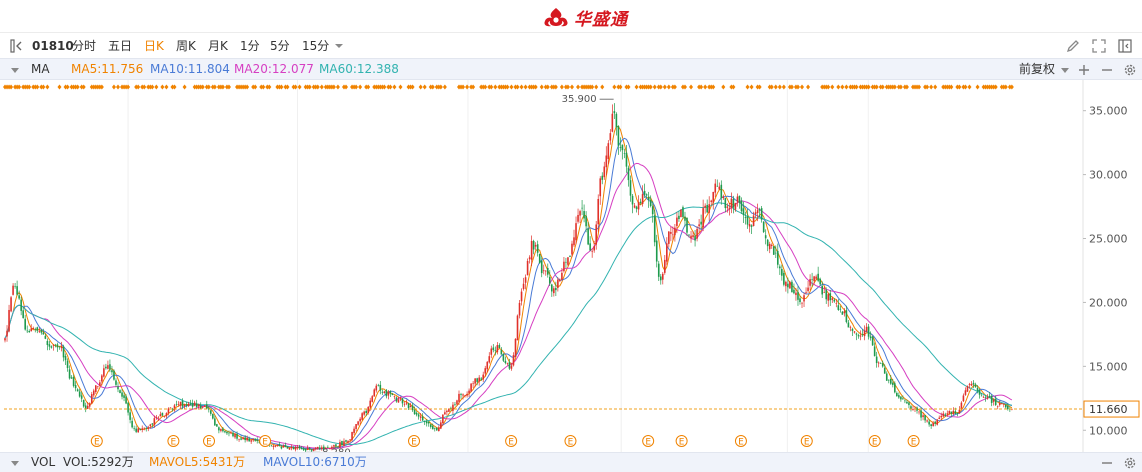 Image resolution: width=1142 pixels, height=472 pixels. What do you see at coordinates (1099, 46) in the screenshot?
I see `fullscreen-icon` at bounding box center [1099, 46].